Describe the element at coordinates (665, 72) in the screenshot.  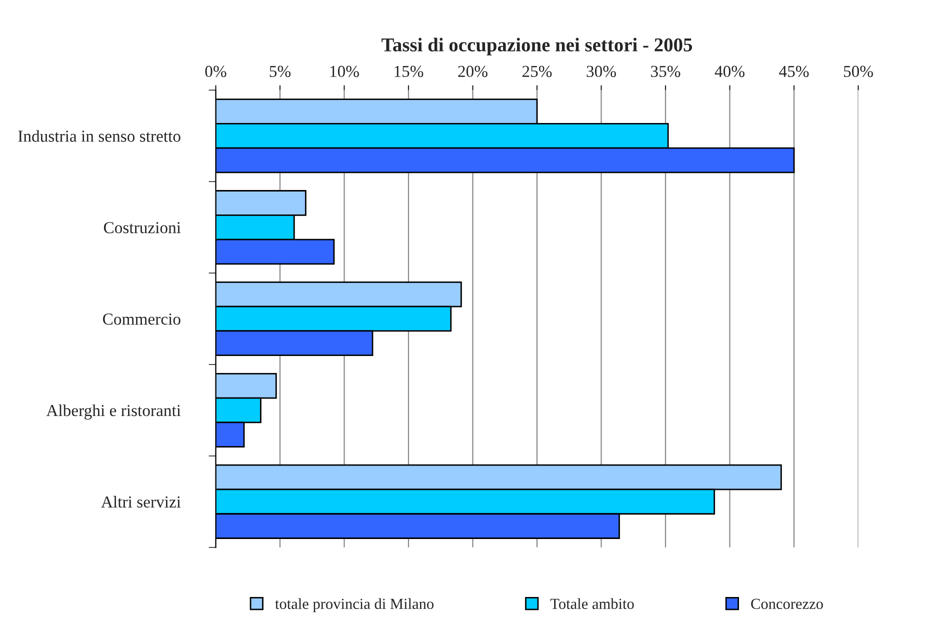
I see `x-tick-label: 35%` at that location.